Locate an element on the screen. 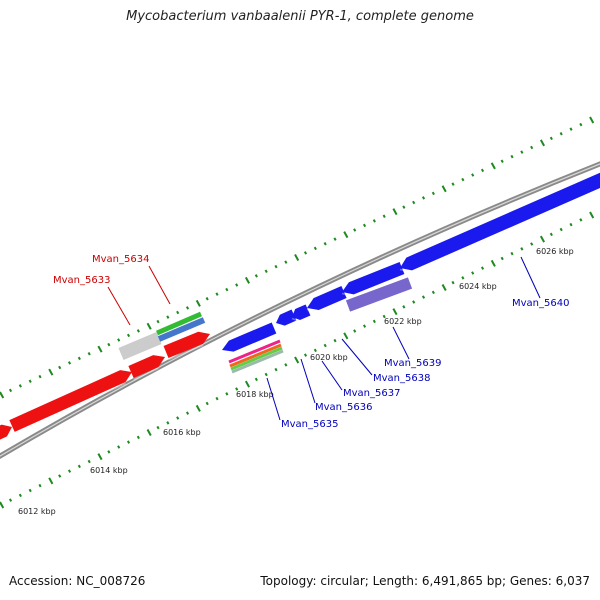 This screenshot has width=600, height=600. gene-Mvan_5634-shine is located at coordinates (186, 352).